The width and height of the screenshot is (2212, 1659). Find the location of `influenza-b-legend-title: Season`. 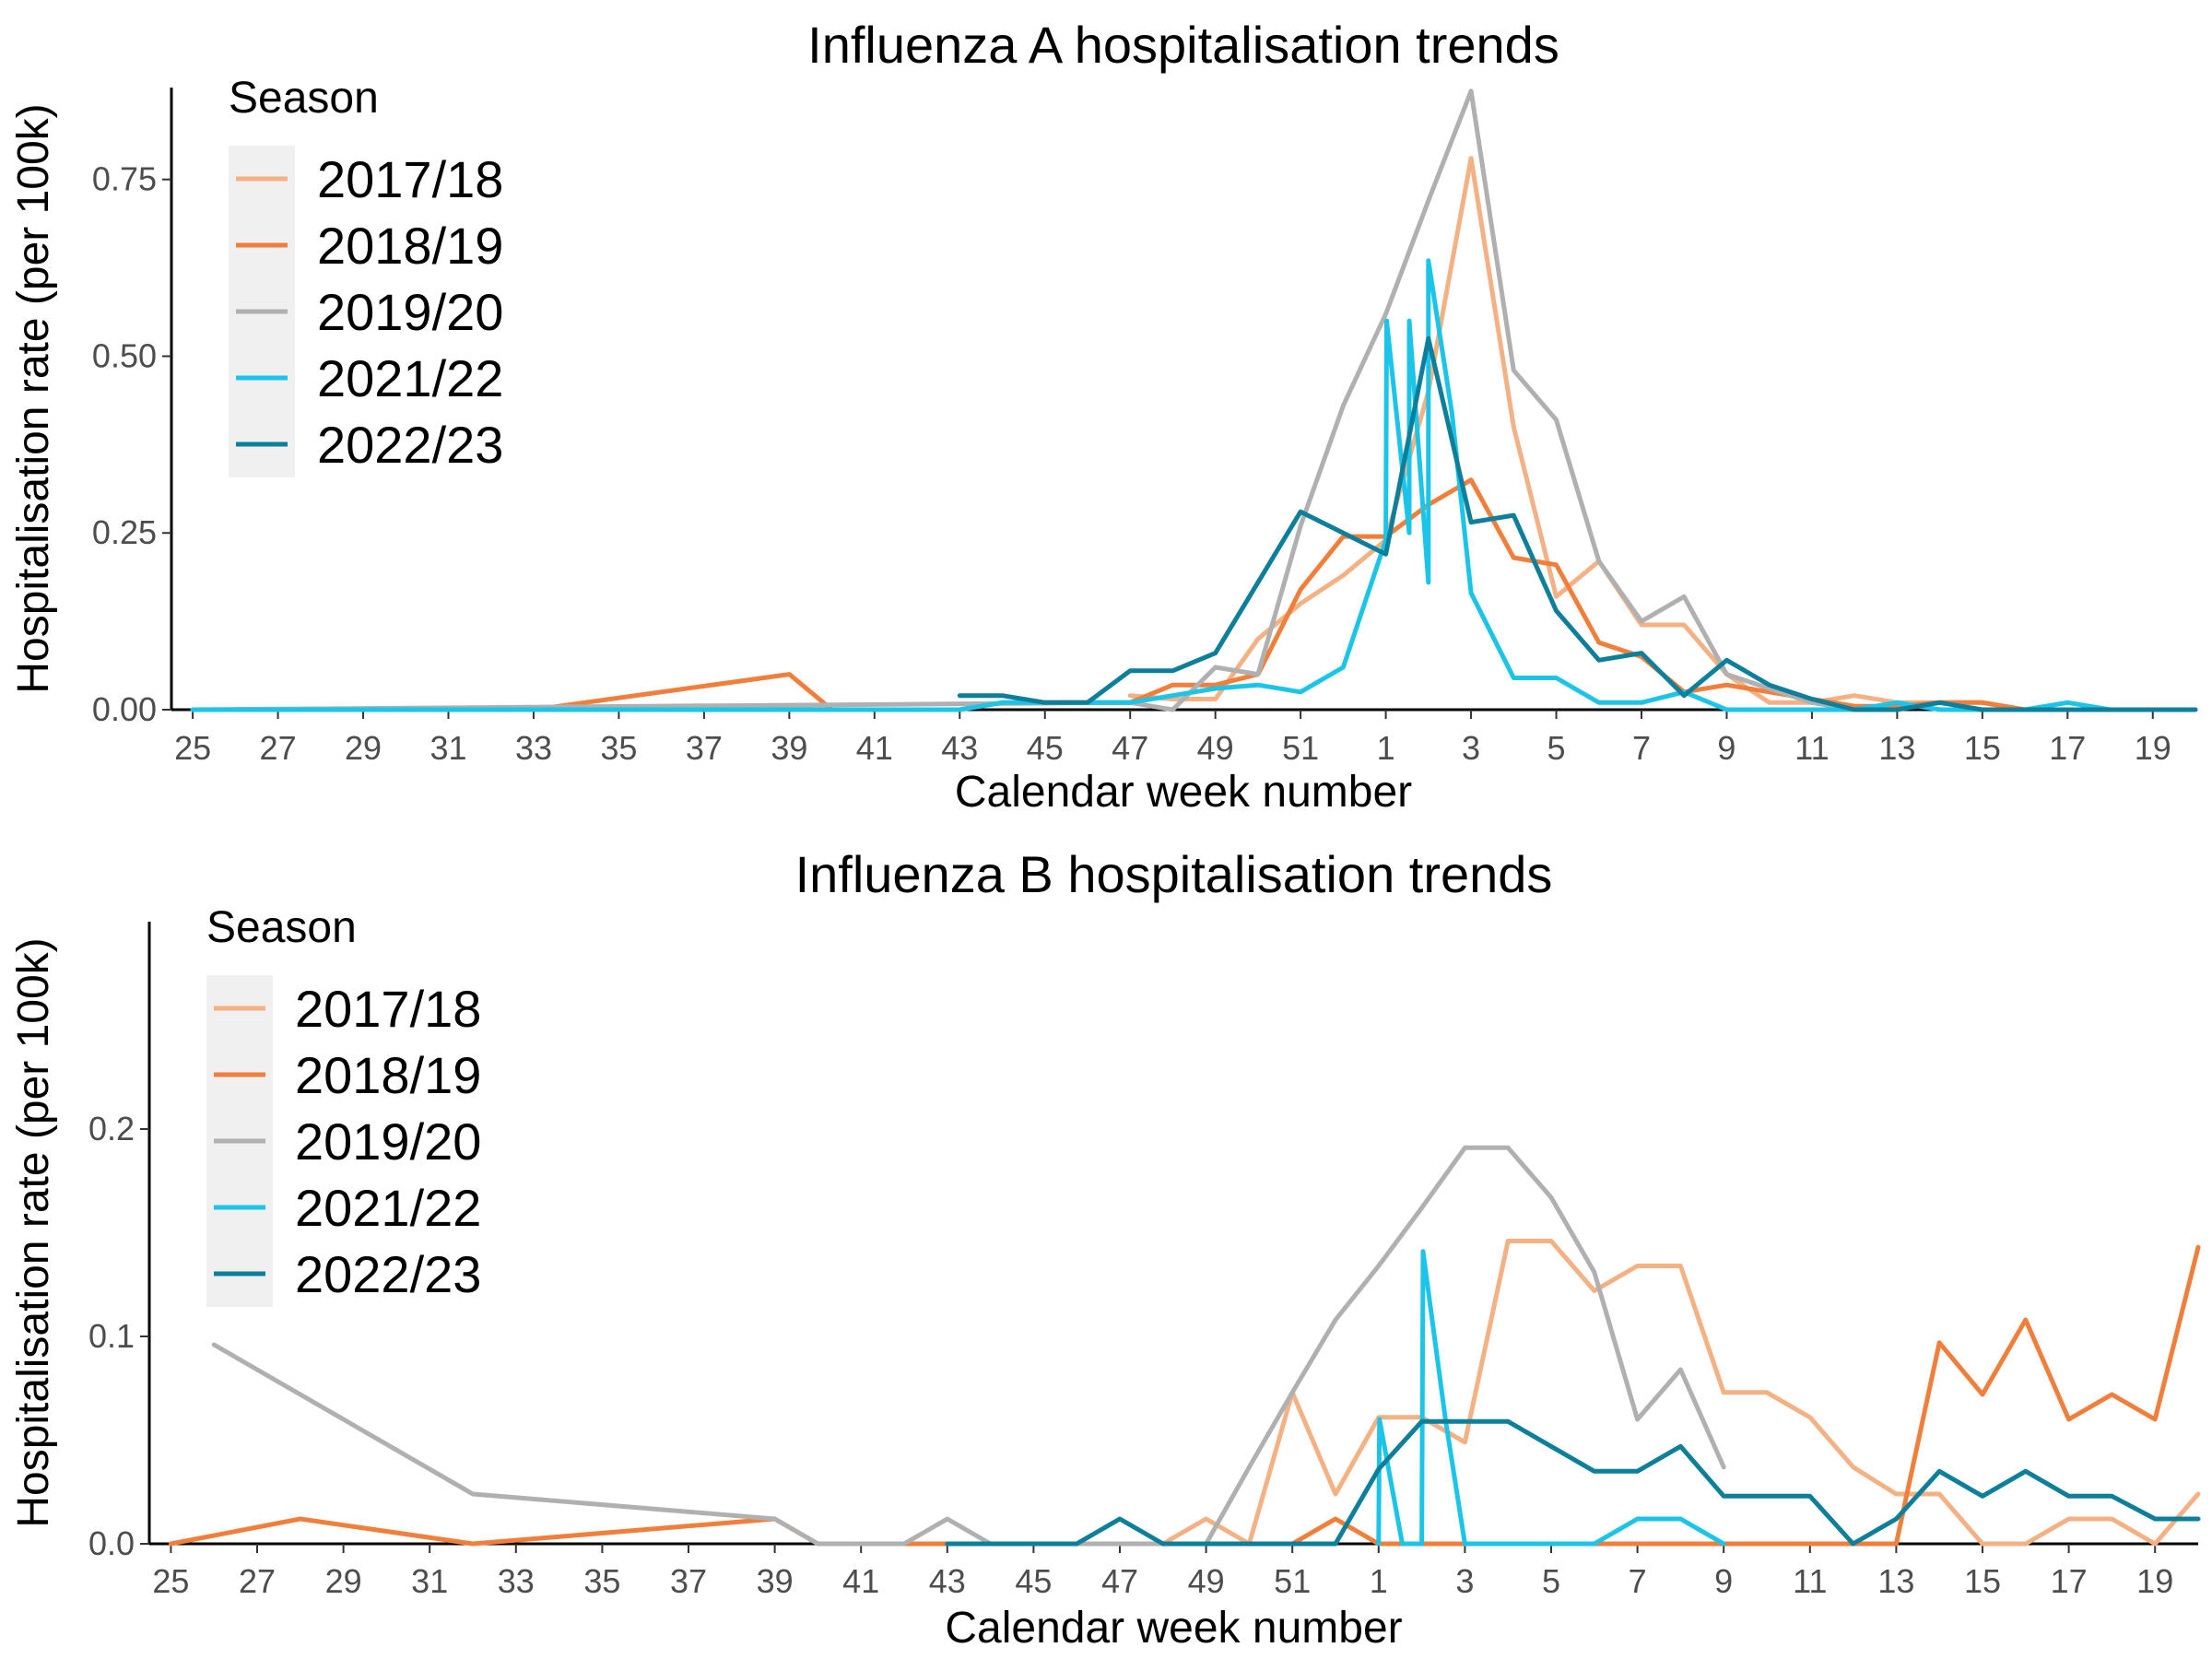

influenza-b-legend-title: Season is located at coordinates (281, 927).